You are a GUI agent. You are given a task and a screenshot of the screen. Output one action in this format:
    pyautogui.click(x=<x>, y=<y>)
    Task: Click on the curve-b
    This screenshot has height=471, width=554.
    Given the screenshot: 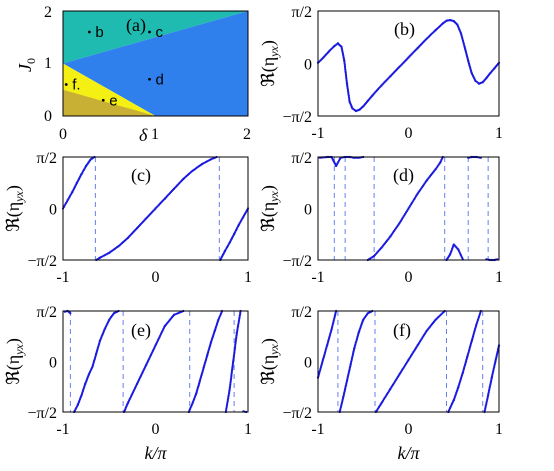 What is the action you would take?
    pyautogui.click(x=408, y=66)
    